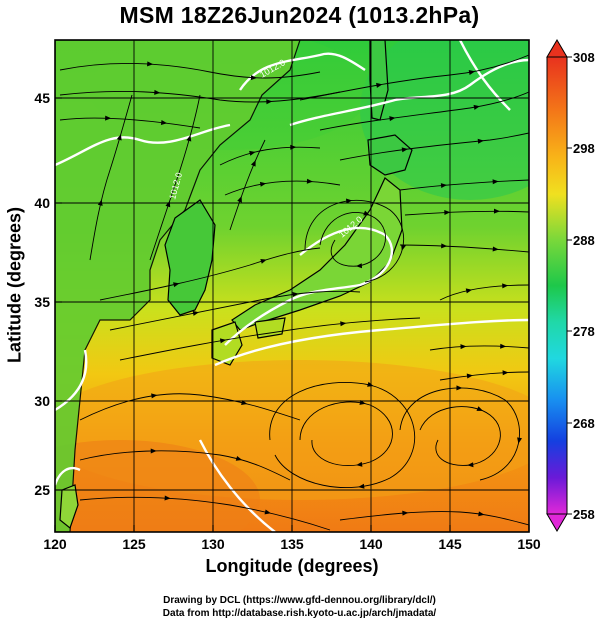  What do you see at coordinates (450, 544) in the screenshot?
I see `x-tick-label: 145` at bounding box center [450, 544].